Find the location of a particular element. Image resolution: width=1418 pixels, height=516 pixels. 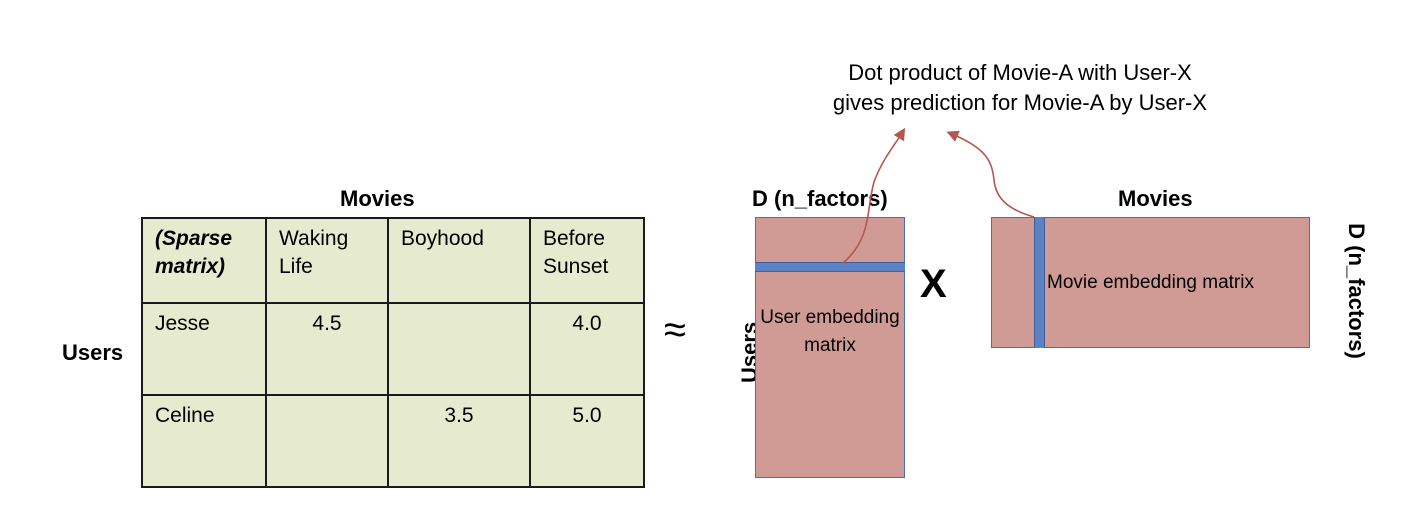

column-header-waking-life: Waking Life is located at coordinates (327, 260).